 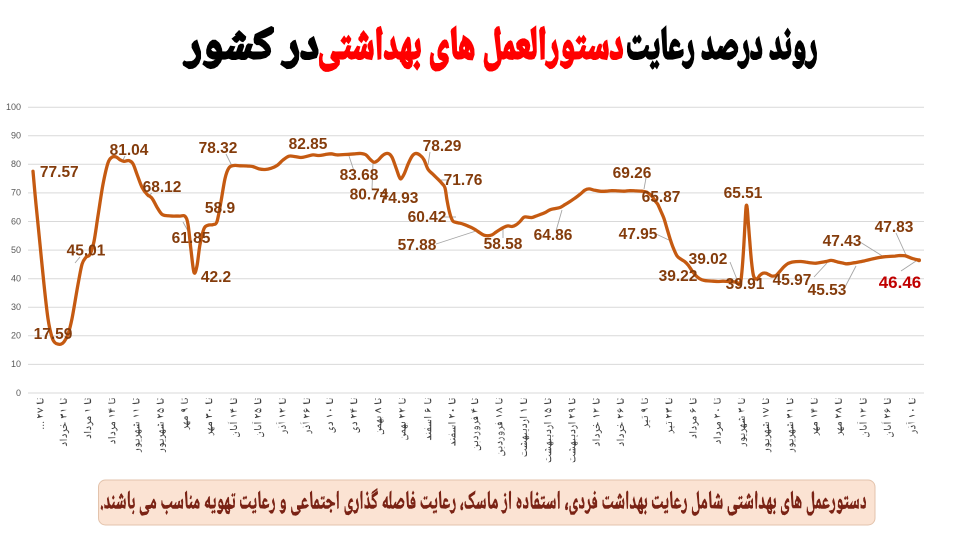 I want to click on svg-text: 65.51, so click(x=743, y=193).